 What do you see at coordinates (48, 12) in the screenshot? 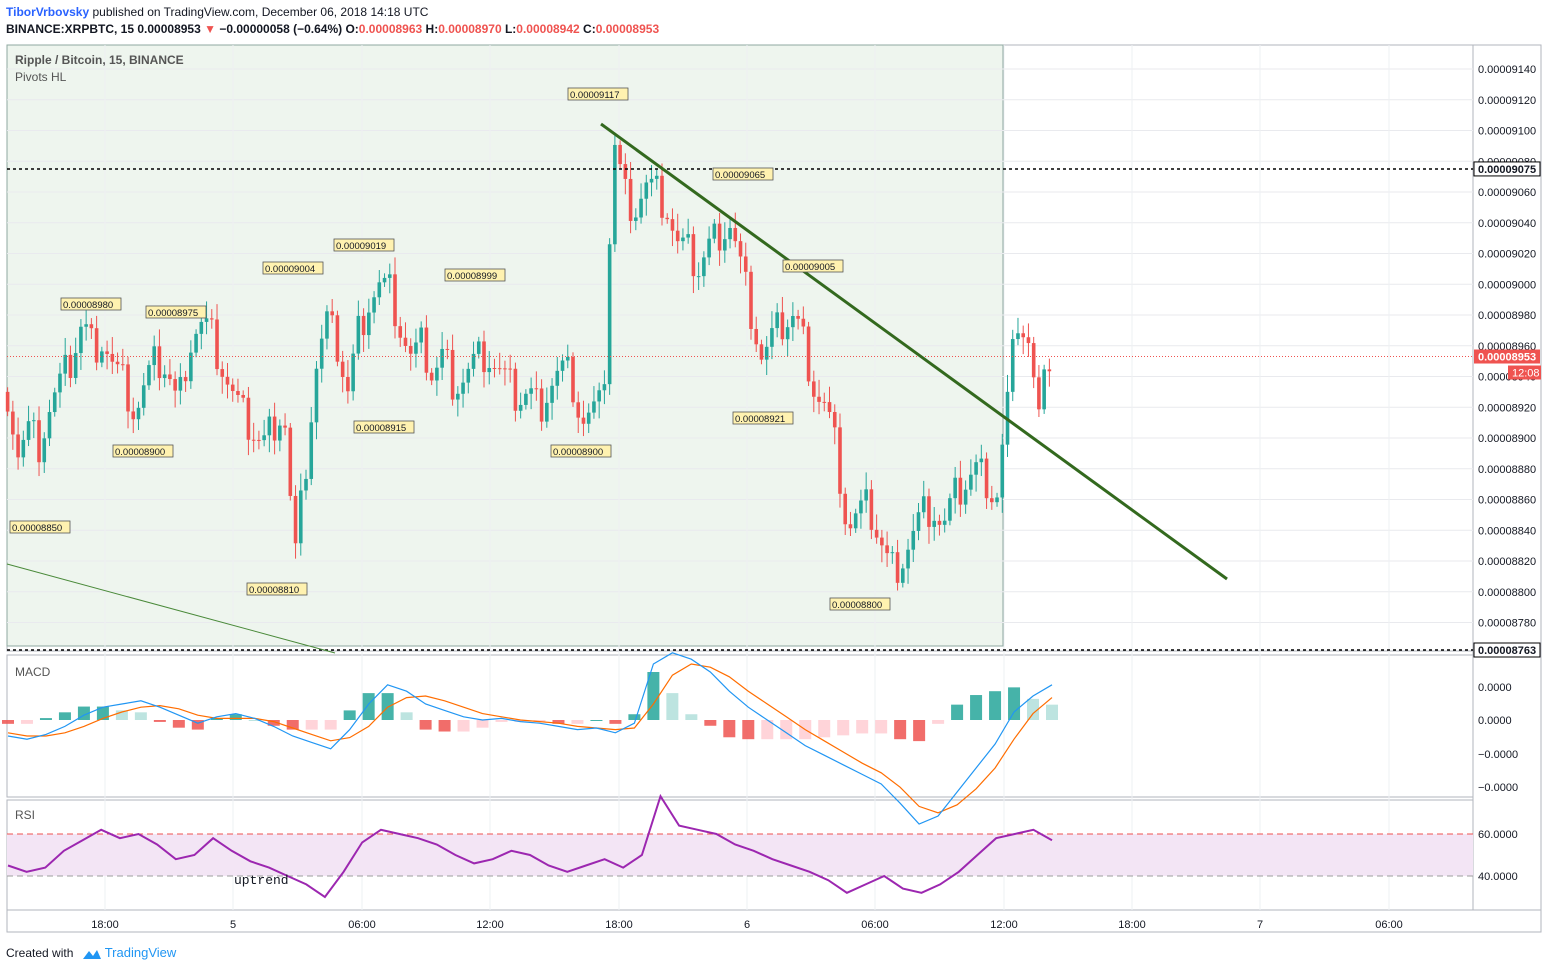
I see `author-link: TiborVrbovsky` at bounding box center [48, 12].